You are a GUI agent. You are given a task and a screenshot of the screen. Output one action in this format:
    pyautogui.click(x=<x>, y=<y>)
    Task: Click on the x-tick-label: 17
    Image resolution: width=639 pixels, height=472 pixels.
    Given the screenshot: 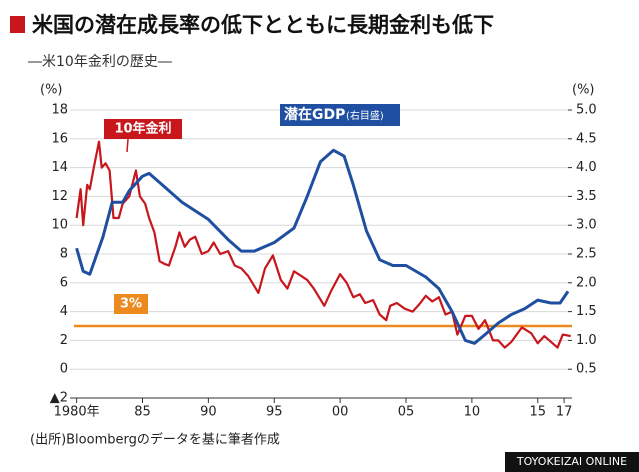 What is the action you would take?
    pyautogui.click(x=564, y=412)
    